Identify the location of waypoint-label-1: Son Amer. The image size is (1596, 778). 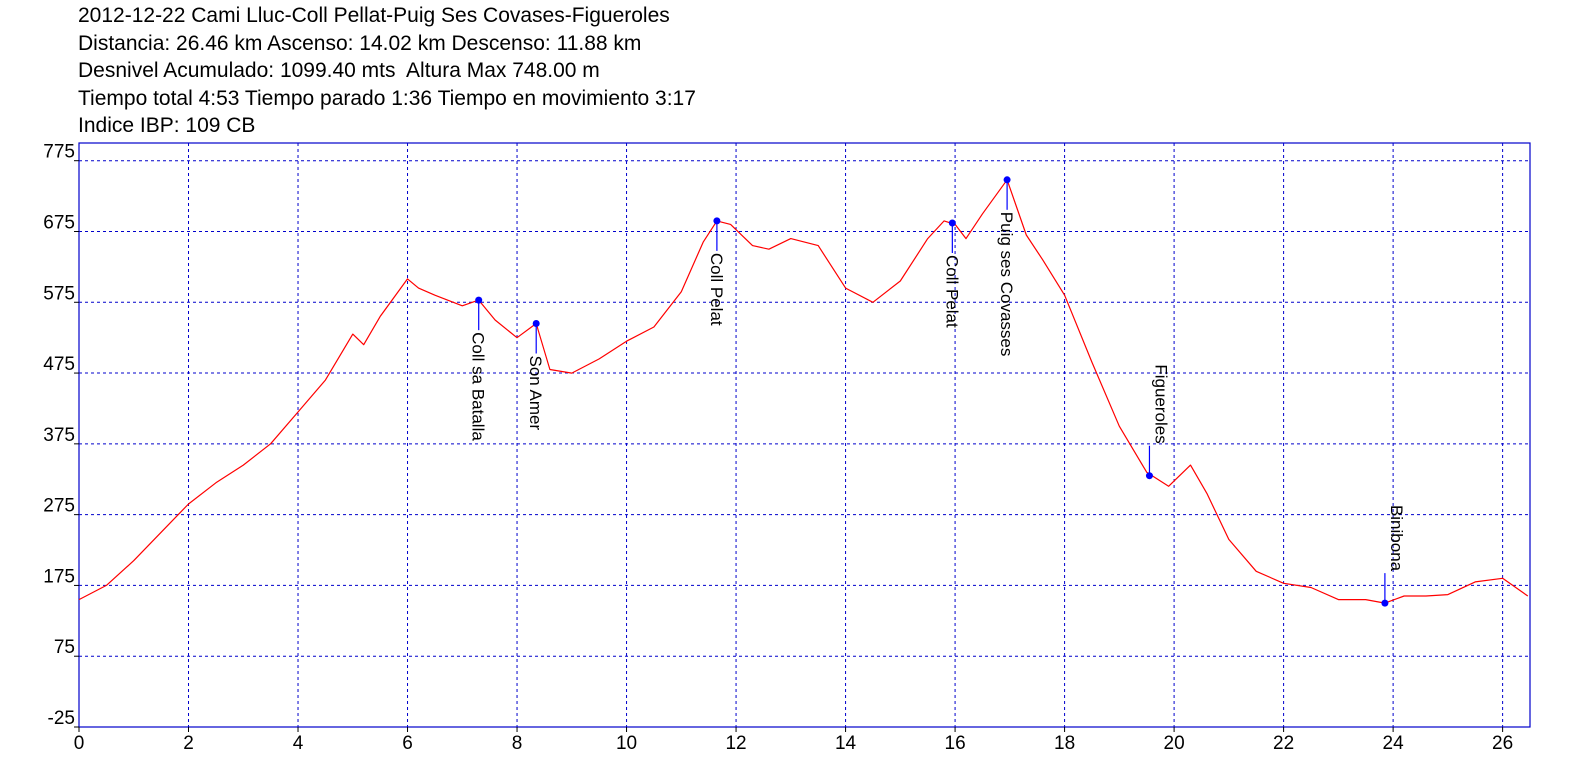
(535, 393).